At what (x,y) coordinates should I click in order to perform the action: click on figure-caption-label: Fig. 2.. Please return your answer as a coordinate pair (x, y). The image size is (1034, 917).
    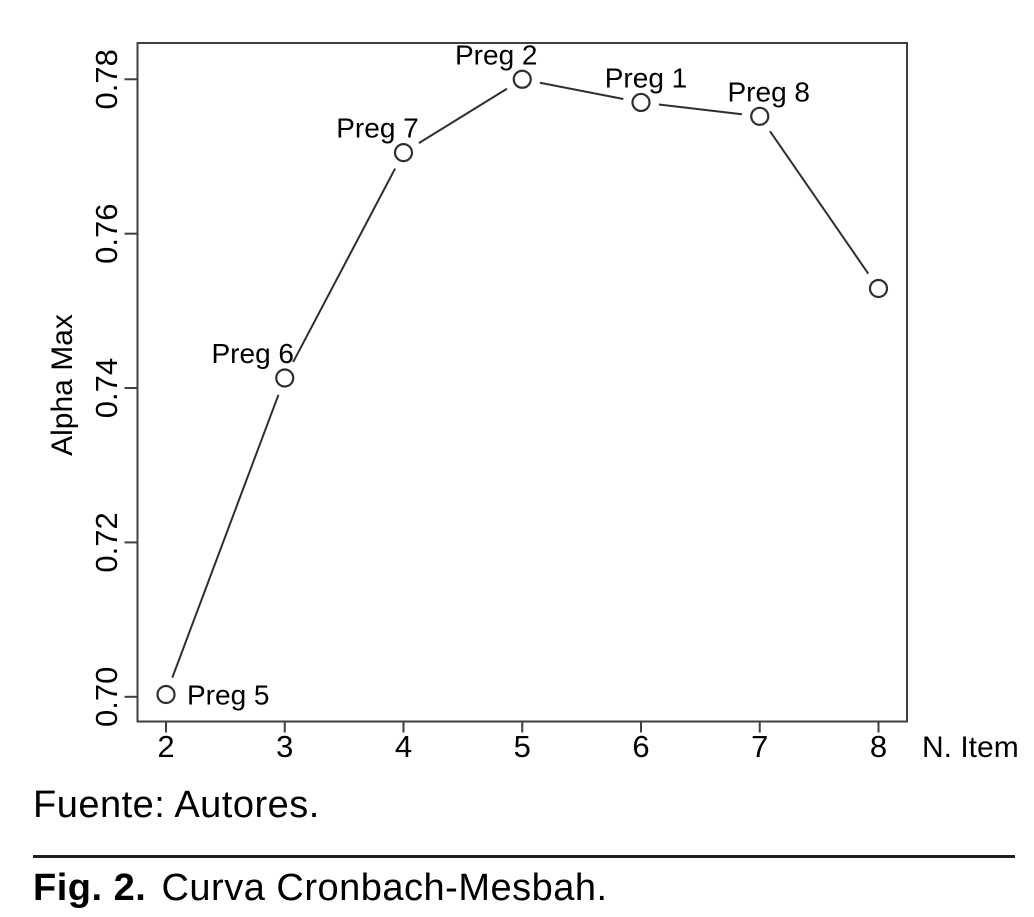
    Looking at the image, I should click on (90, 888).